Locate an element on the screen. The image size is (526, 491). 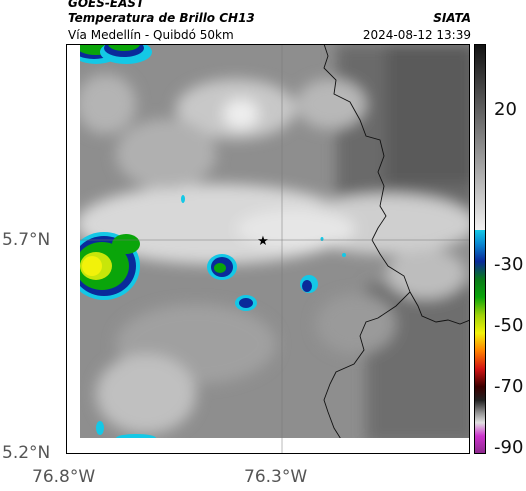
satellite-title: GOES-EAST is located at coordinates (106, 5).